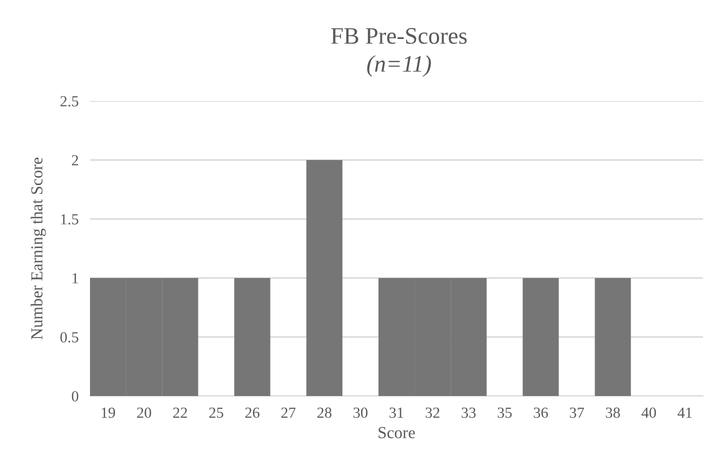  What do you see at coordinates (69, 101) in the screenshot?
I see `y-tick-label: 2.5` at bounding box center [69, 101].